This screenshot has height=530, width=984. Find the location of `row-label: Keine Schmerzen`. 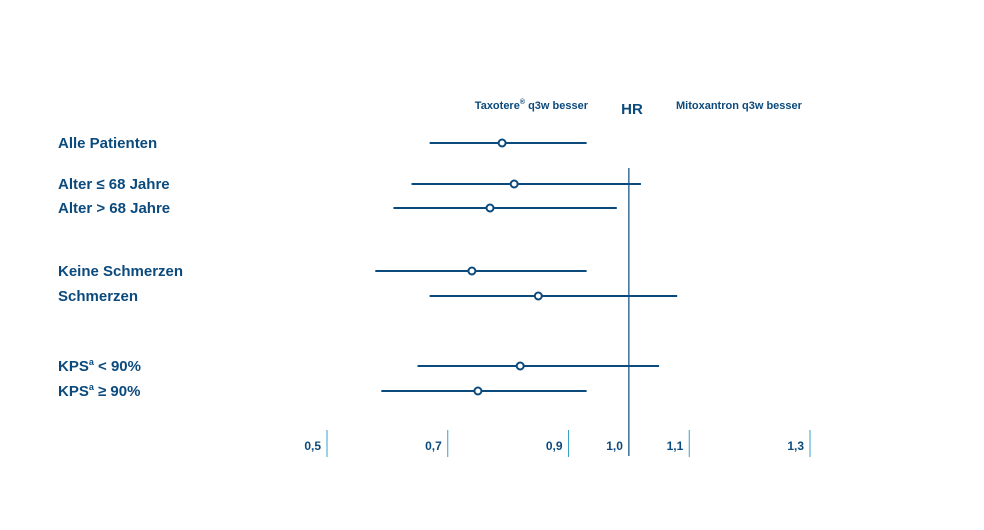

row-label: Keine Schmerzen is located at coordinates (120, 271).